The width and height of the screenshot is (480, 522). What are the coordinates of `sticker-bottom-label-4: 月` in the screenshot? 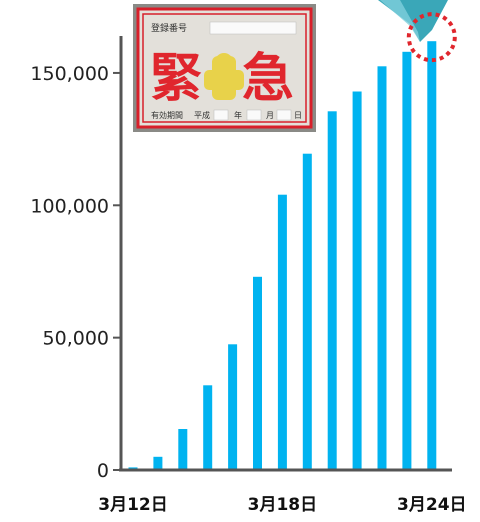 It's located at (270, 115).